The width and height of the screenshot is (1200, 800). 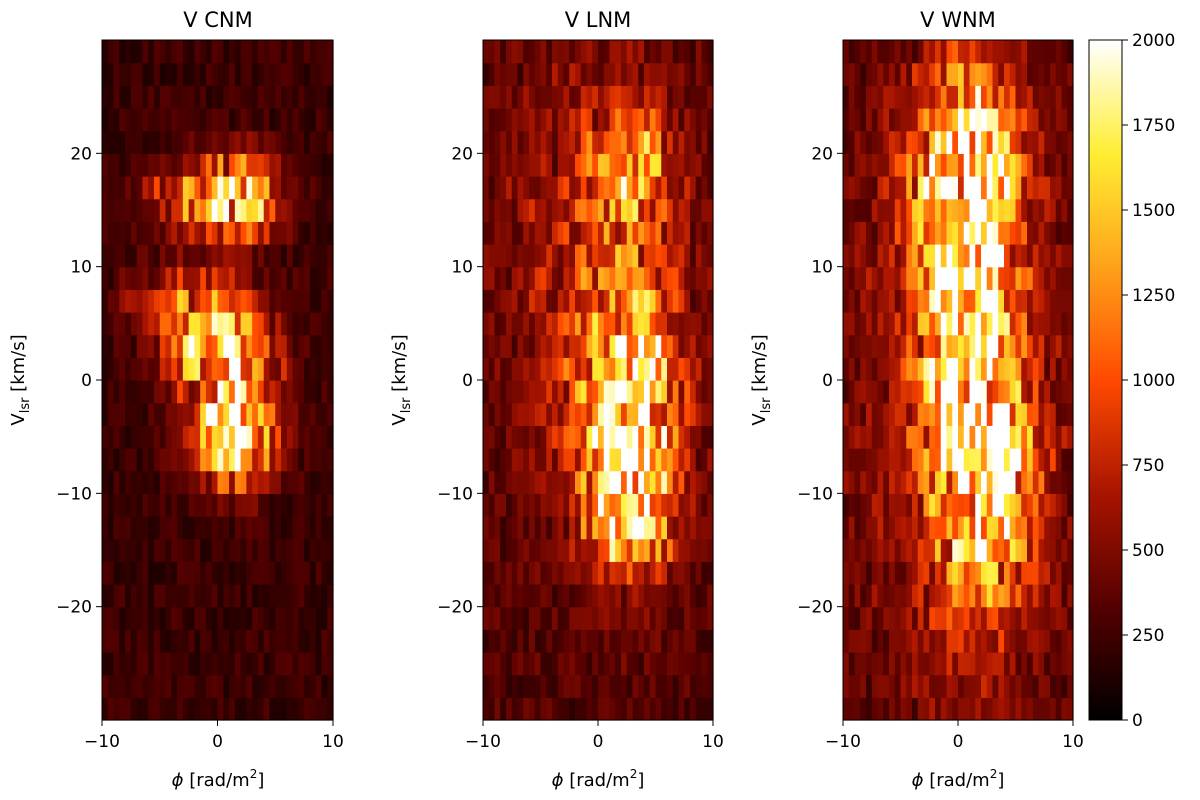 I want to click on y-tick-label: 0, so click(x=86, y=381).